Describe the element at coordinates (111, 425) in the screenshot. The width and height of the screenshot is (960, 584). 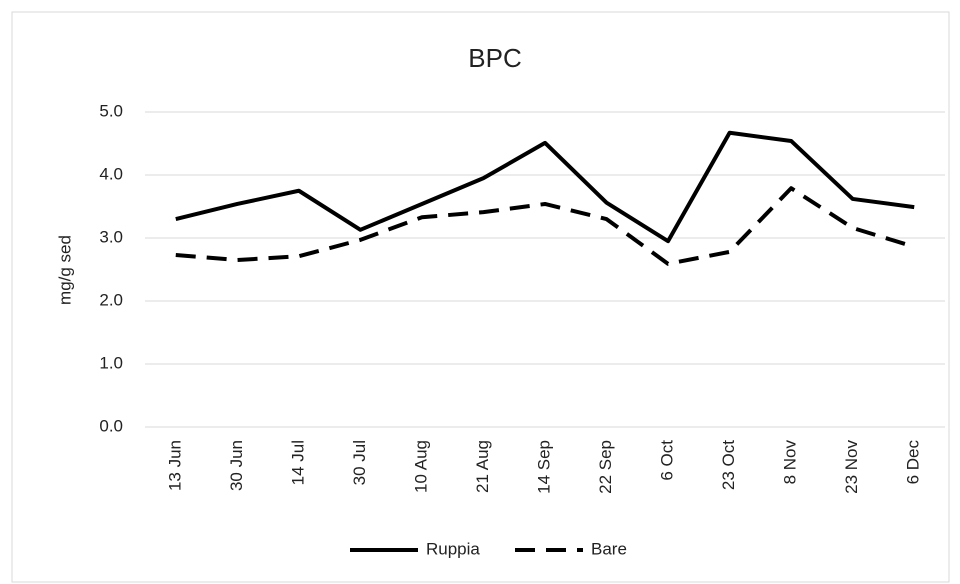
I see `y-tick-label: 0.0` at that location.